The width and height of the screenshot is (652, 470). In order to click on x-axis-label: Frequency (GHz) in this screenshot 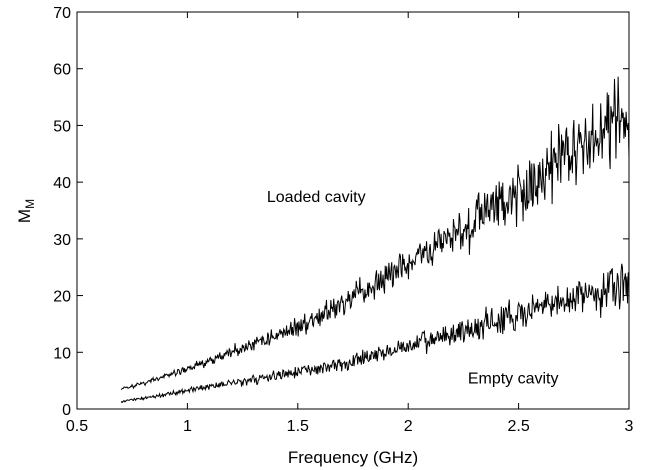, I will do `click(353, 457)`.